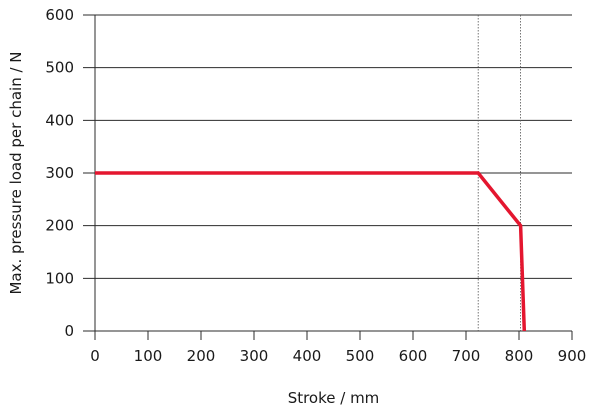  What do you see at coordinates (59, 15) in the screenshot?
I see `y-tick-label: 600` at bounding box center [59, 15].